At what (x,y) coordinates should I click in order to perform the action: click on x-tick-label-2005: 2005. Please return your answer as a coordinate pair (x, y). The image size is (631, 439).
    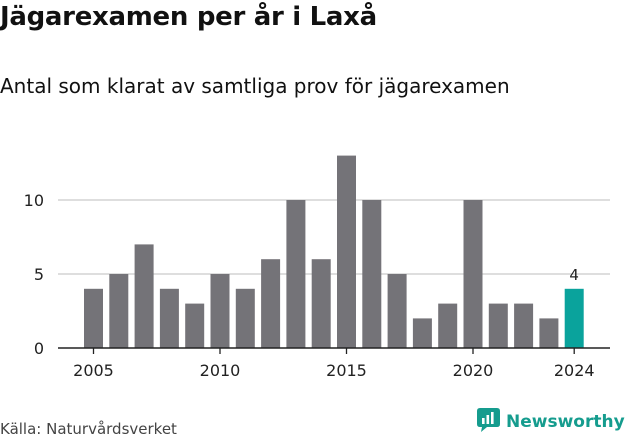
    Looking at the image, I should click on (93, 370).